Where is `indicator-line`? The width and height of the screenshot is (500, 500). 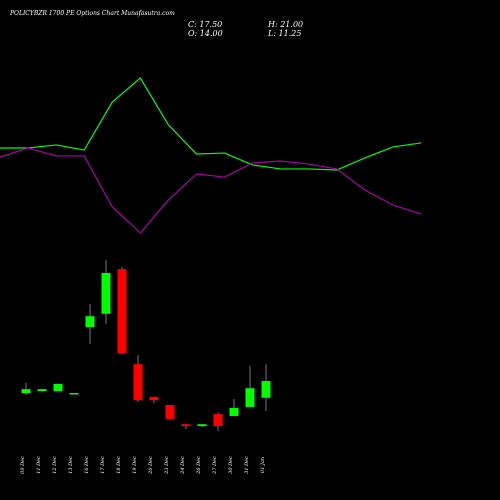 indicator-line is located at coordinates (211, 190).